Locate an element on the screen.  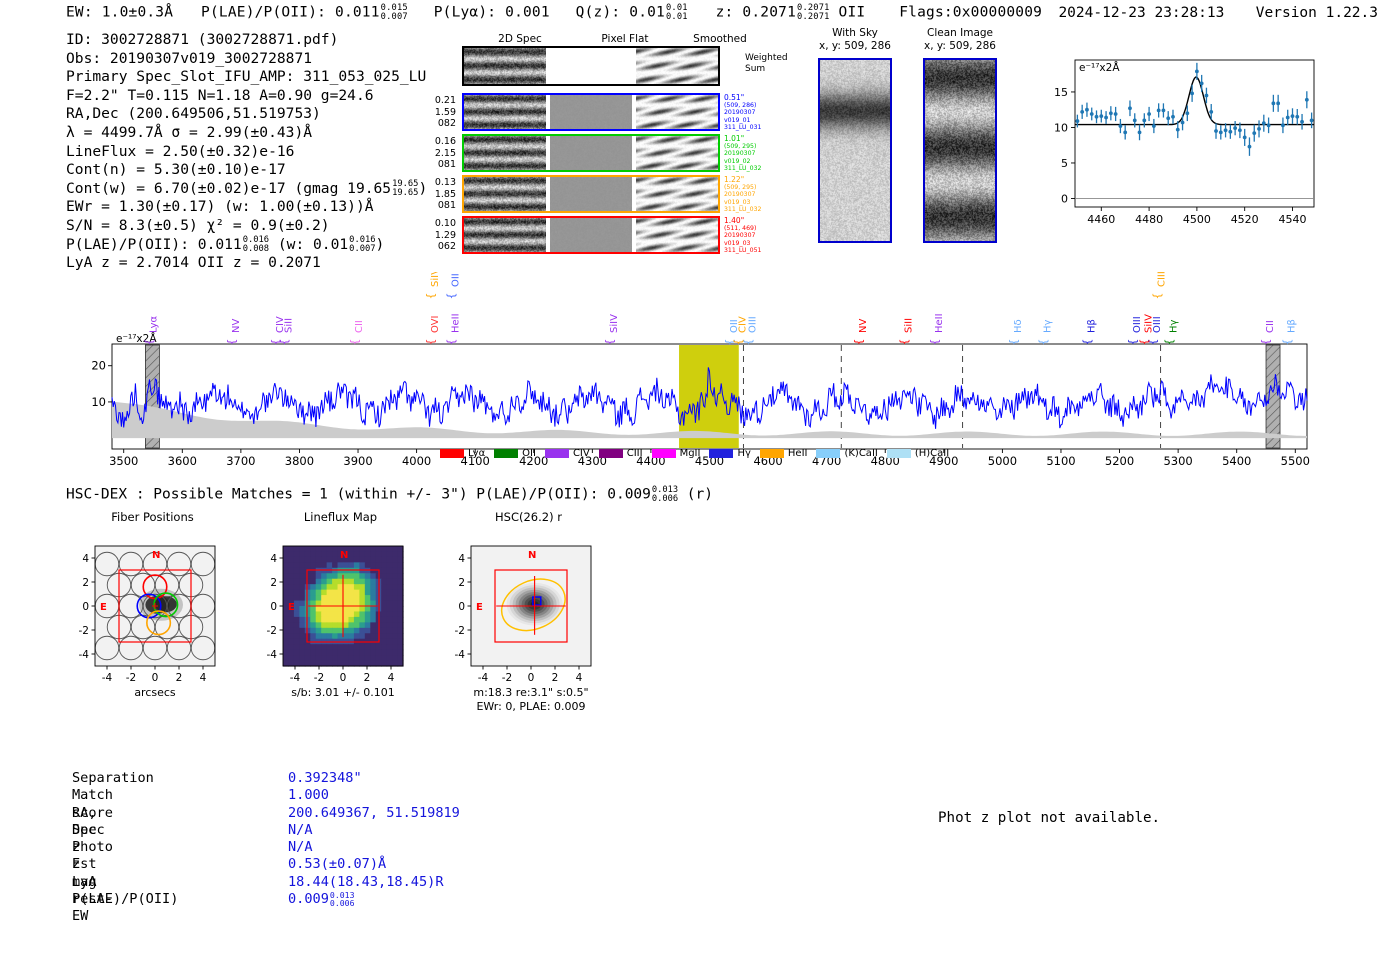
spec2d-col-title-pixelflat: Pixel Flat is located at coordinates (625, 39).